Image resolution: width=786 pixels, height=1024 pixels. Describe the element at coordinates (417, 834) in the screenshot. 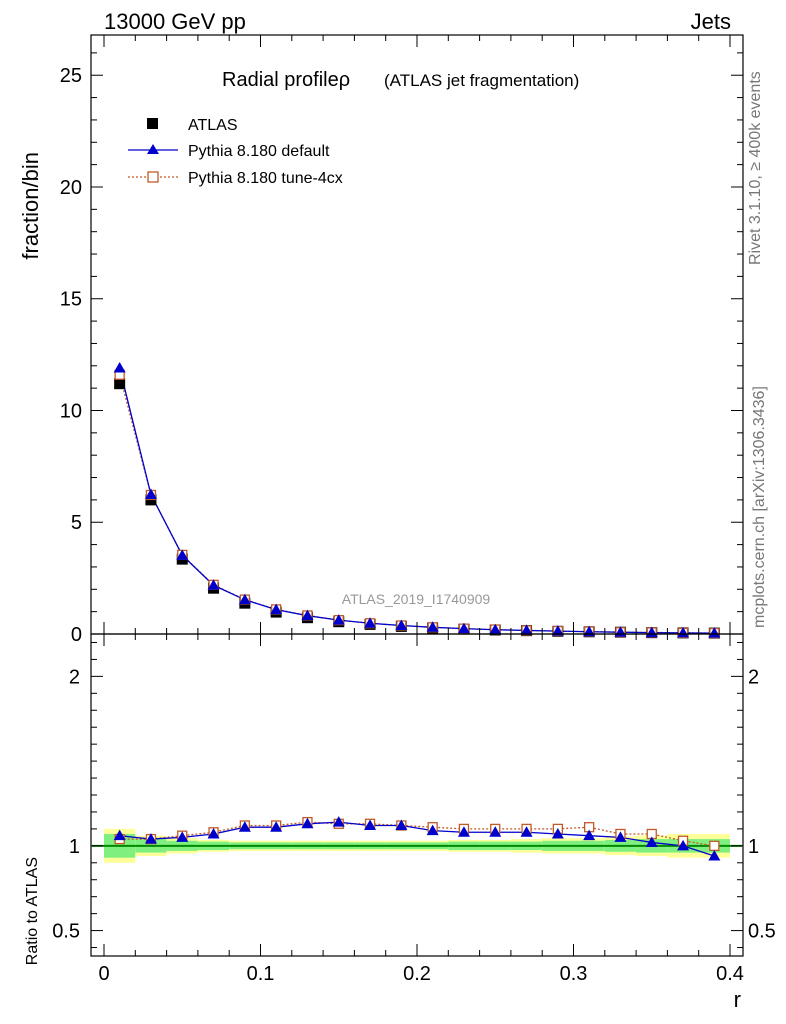

I see `ratio-line-tune` at that location.